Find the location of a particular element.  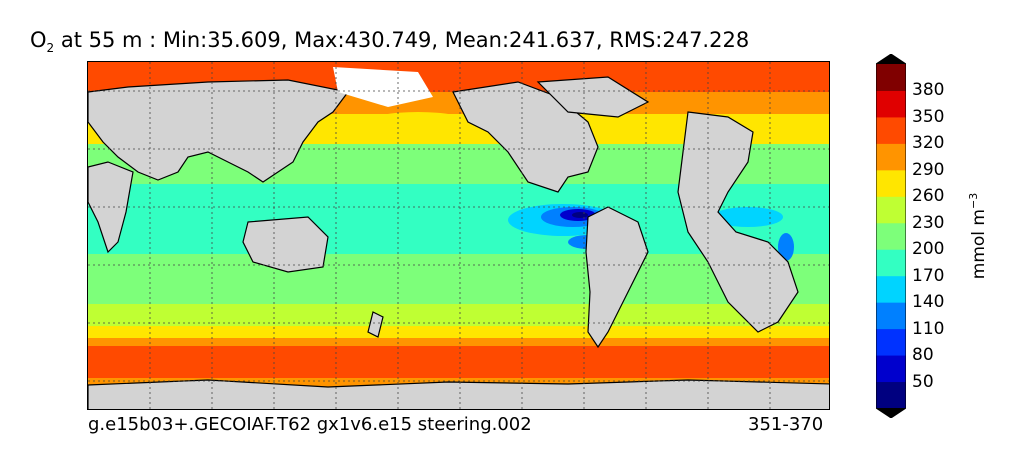

colorbar-tick-label: 80 is located at coordinates (923, 355).